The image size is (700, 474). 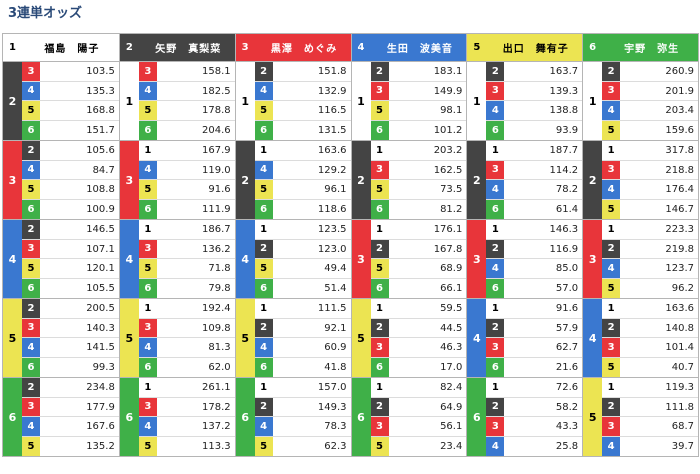 What do you see at coordinates (186, 72) in the screenshot?
I see `odds-row: 3 158.1` at bounding box center [186, 72].